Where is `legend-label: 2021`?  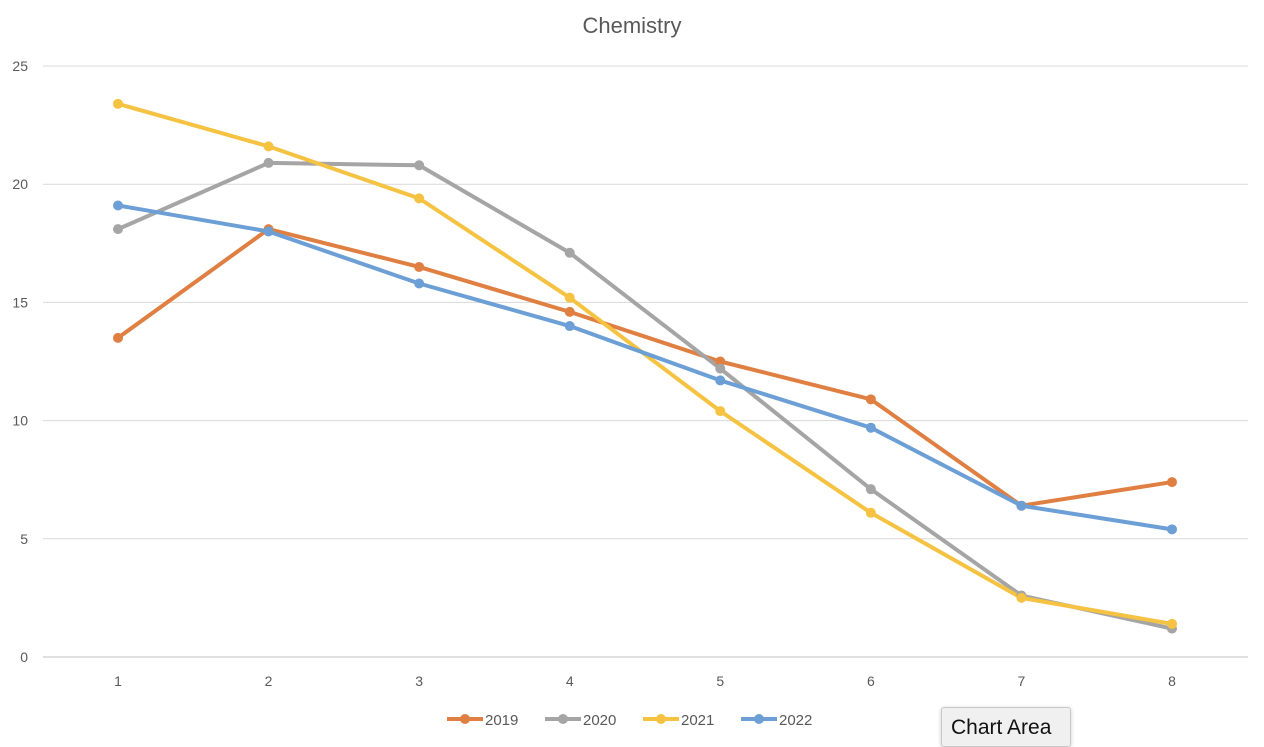
legend-label: 2021 is located at coordinates (697, 720).